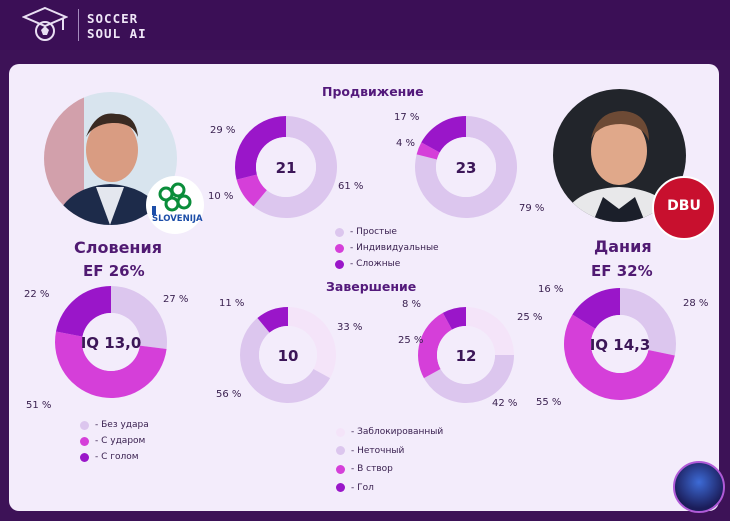 The image size is (730, 521). I want to click on left-iq-hole, so click(111, 342).